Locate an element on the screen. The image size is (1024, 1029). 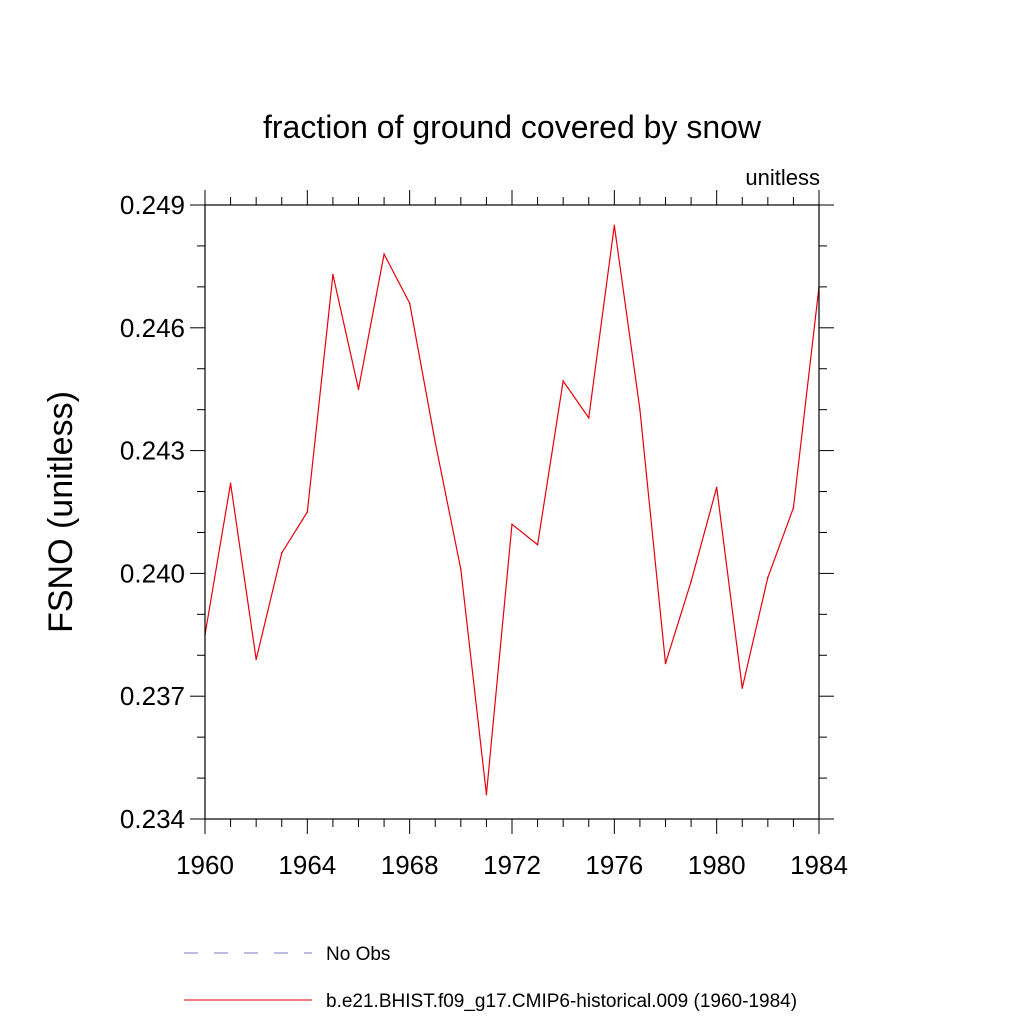
y-tick-label: 0.237 is located at coordinates (152, 696).